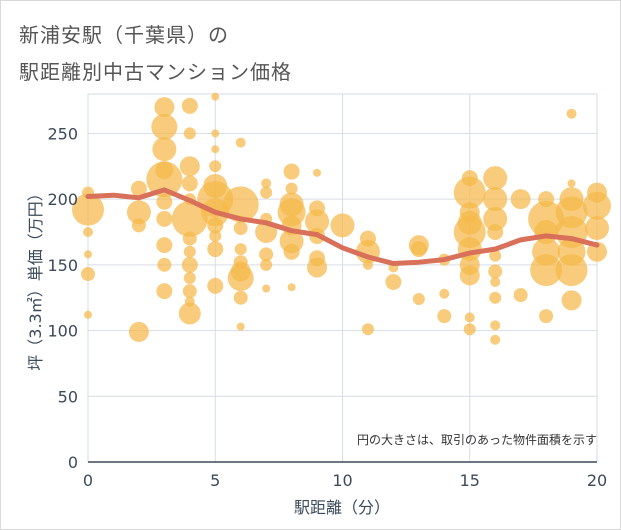  Describe the element at coordinates (597, 480) in the screenshot. I see `x-tick-label: 20` at that location.